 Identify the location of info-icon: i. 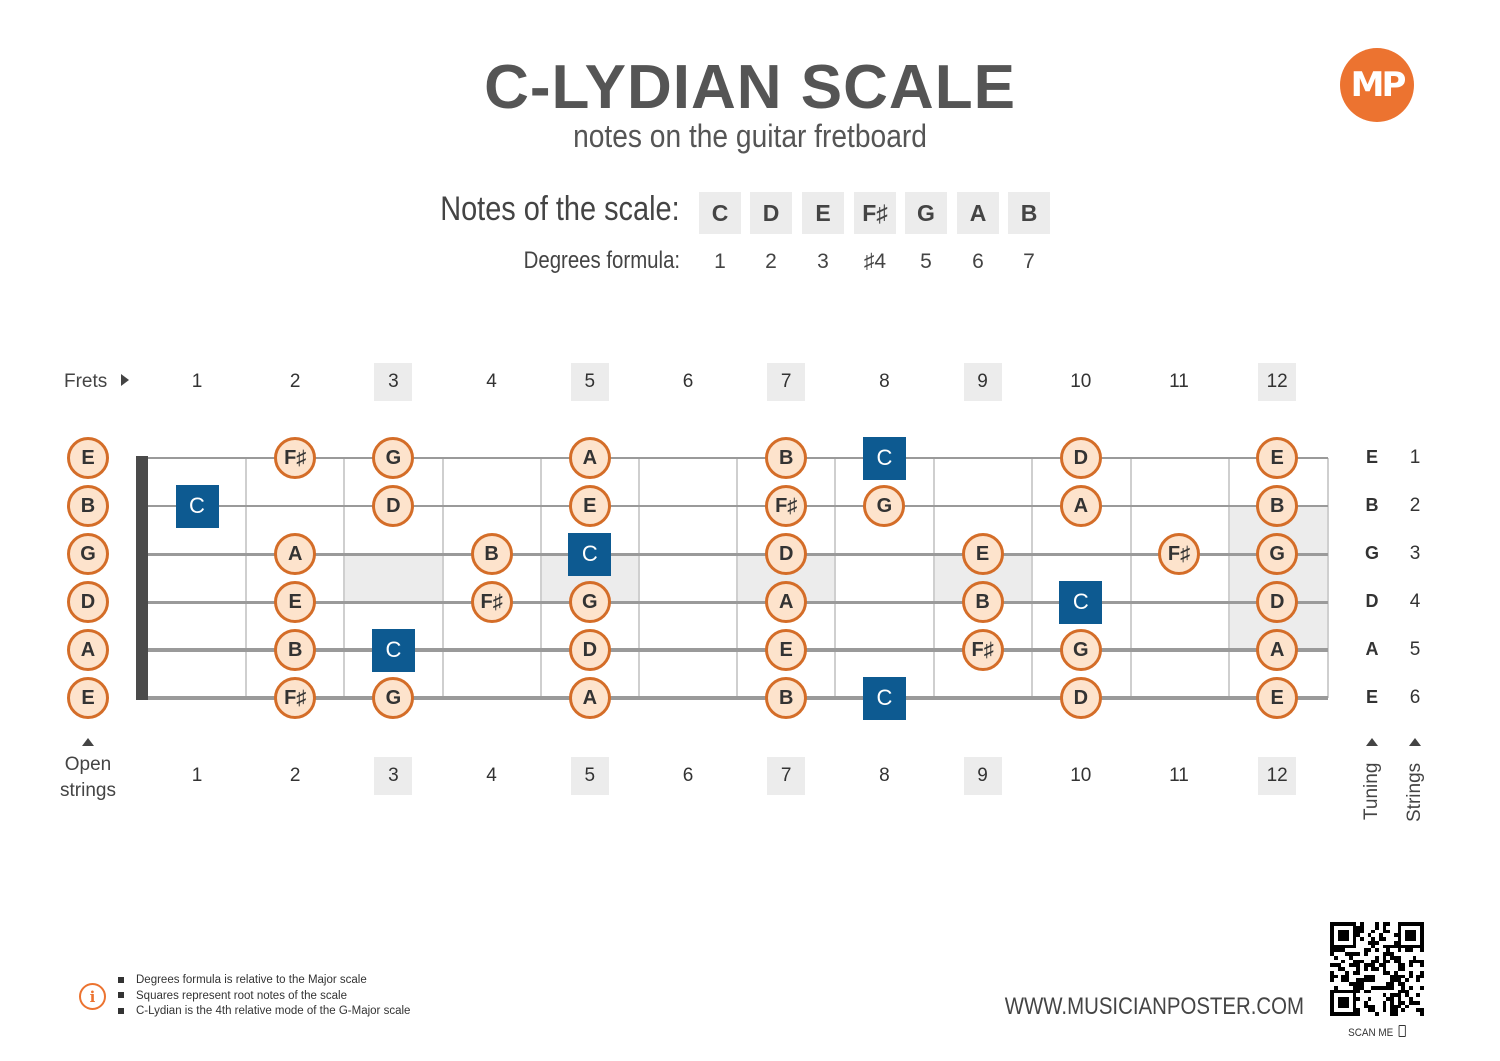
(92, 996).